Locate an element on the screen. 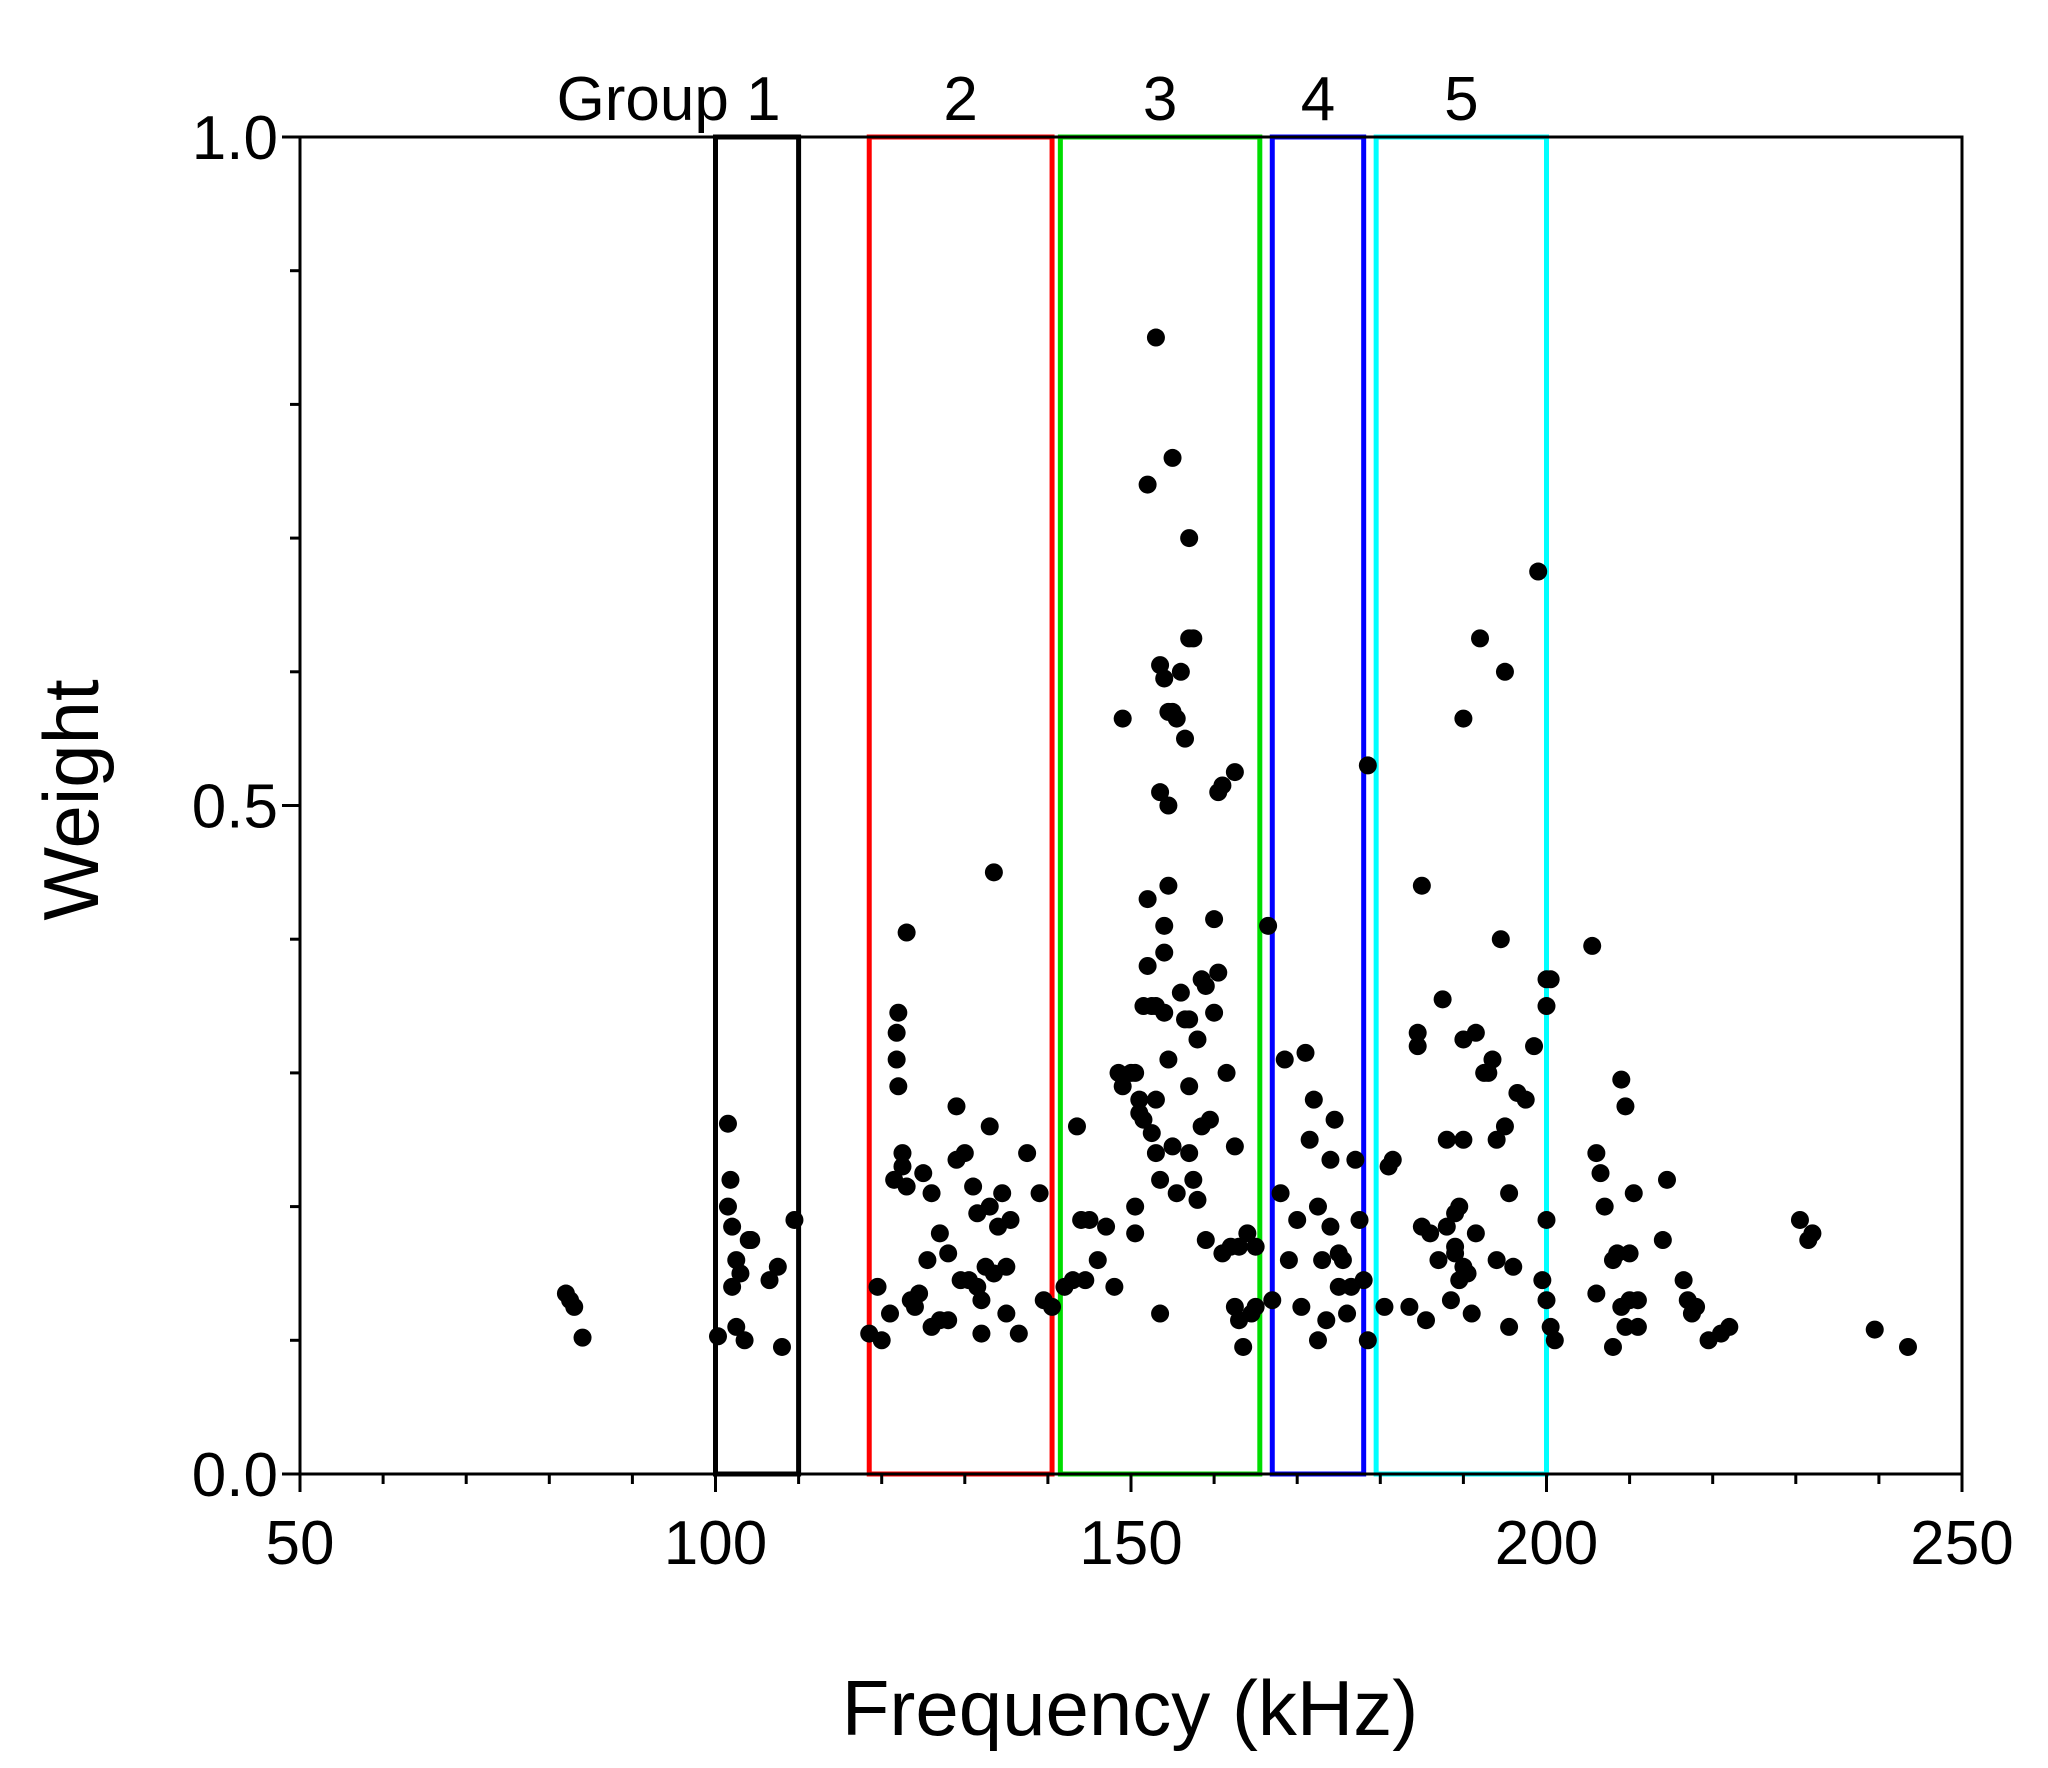  x-tick-label: 100 is located at coordinates (715, 1543).